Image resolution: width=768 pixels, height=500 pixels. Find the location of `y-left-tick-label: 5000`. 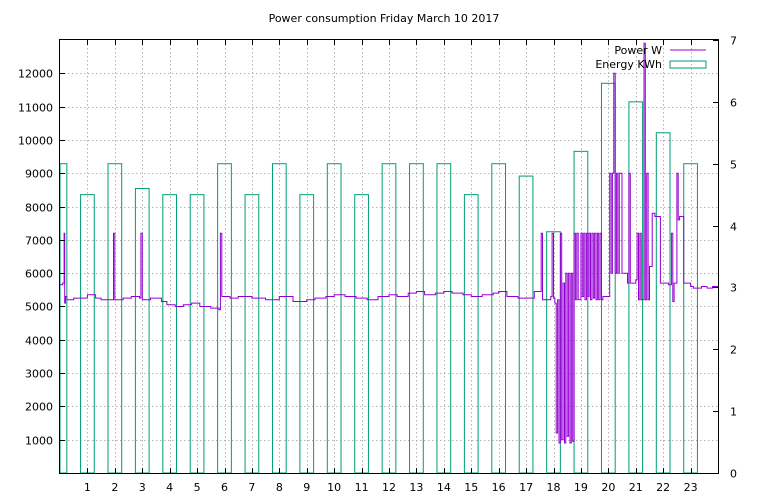

y-left-tick-label: 5000 is located at coordinates (39, 307).